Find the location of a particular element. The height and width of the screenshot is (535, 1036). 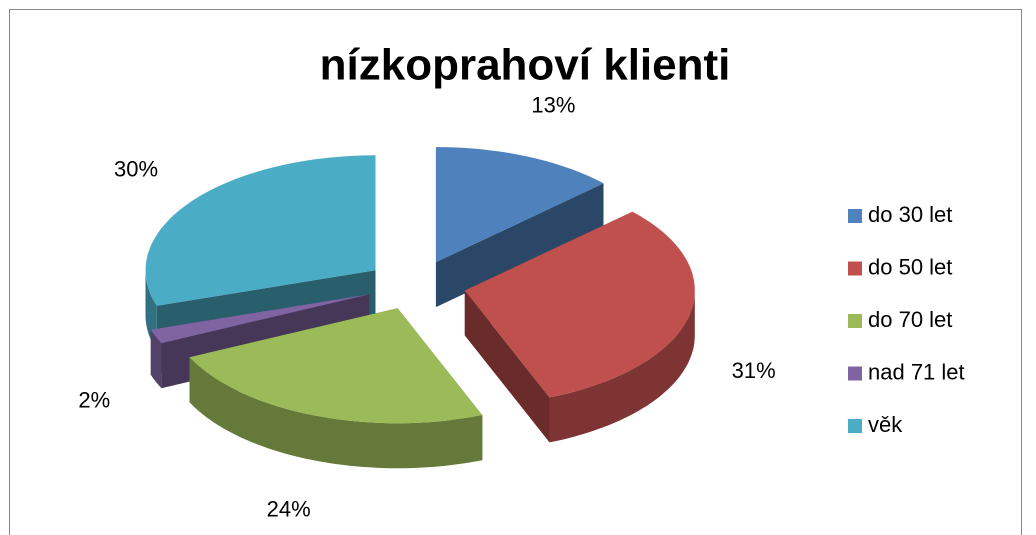

data-label: 13% is located at coordinates (553, 104).